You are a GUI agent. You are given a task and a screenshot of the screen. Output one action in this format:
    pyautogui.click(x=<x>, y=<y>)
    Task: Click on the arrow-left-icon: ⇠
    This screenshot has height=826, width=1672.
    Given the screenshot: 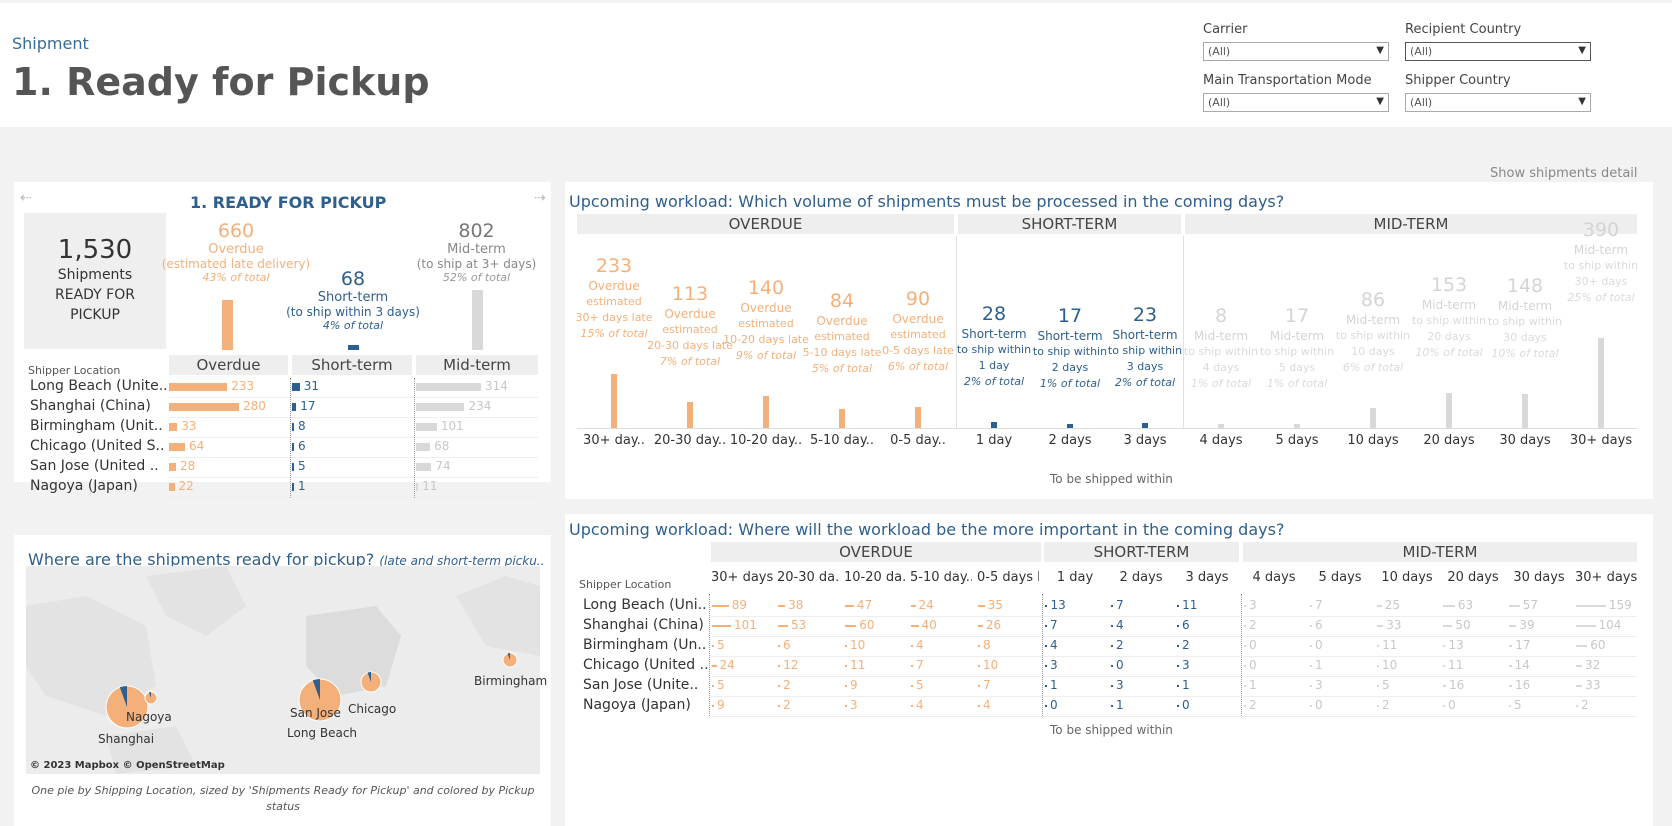 What is the action you would take?
    pyautogui.click(x=26, y=198)
    